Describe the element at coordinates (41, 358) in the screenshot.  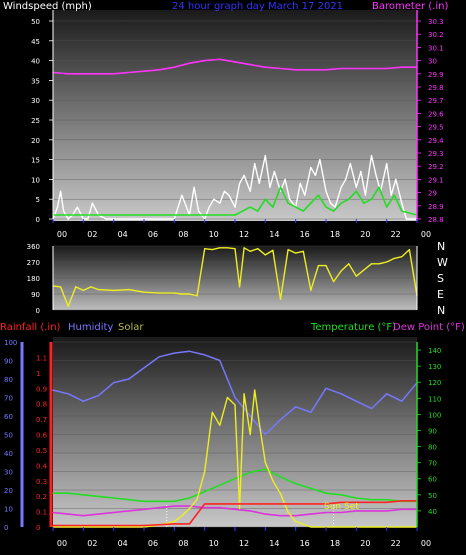
I see `rainfall-tick-label: 1.1` at that location.